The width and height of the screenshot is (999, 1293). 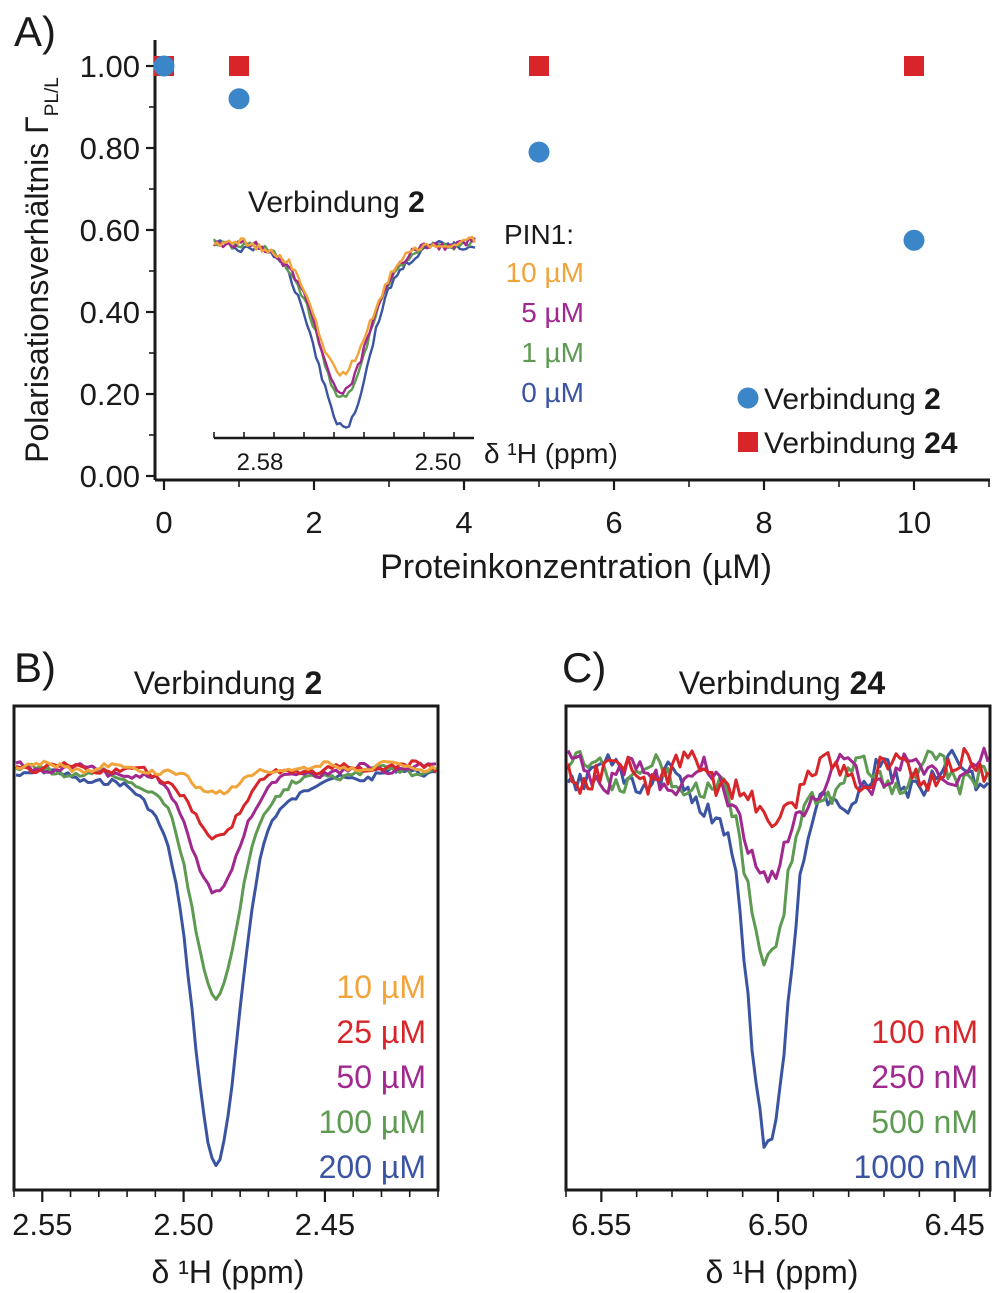 I want to click on panel-c-legend: 100 nM 250 nM 500 nM 1000 nM, so click(x=915, y=1099).